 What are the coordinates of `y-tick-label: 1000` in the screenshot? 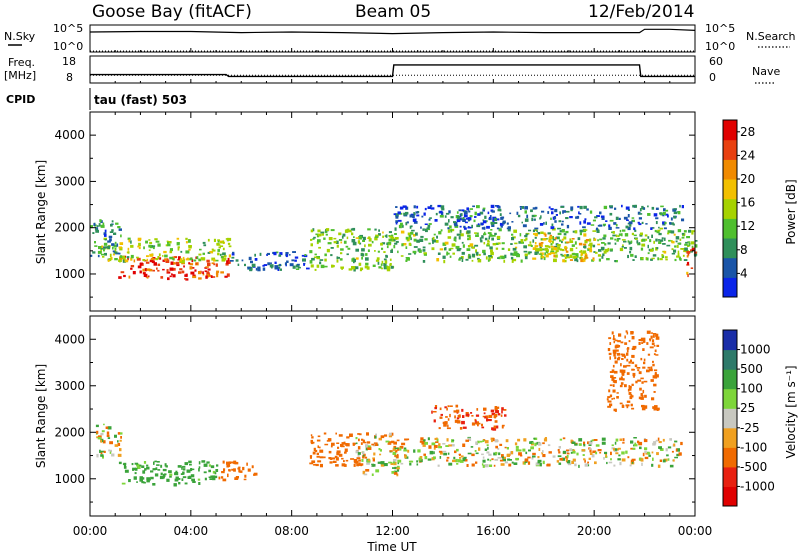 It's located at (69, 274).